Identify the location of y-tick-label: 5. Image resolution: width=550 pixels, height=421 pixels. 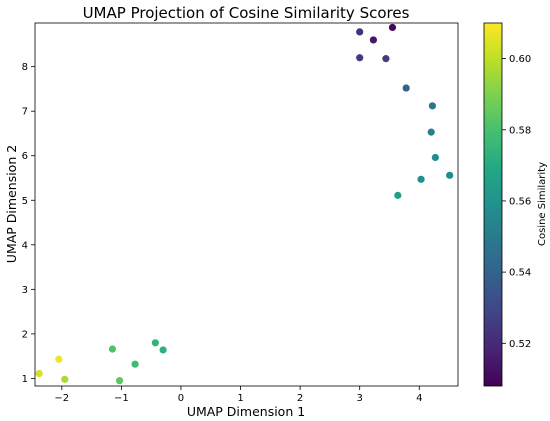
(25, 201).